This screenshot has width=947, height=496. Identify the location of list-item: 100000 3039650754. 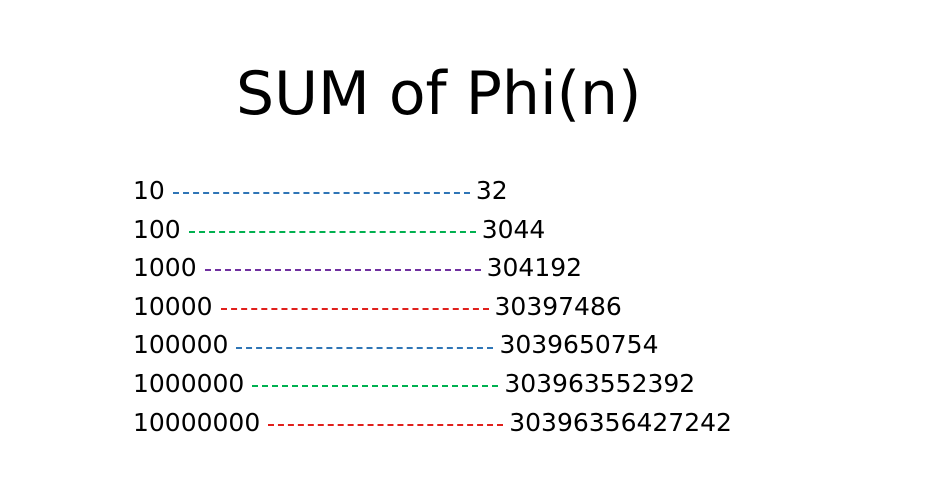
(432, 345).